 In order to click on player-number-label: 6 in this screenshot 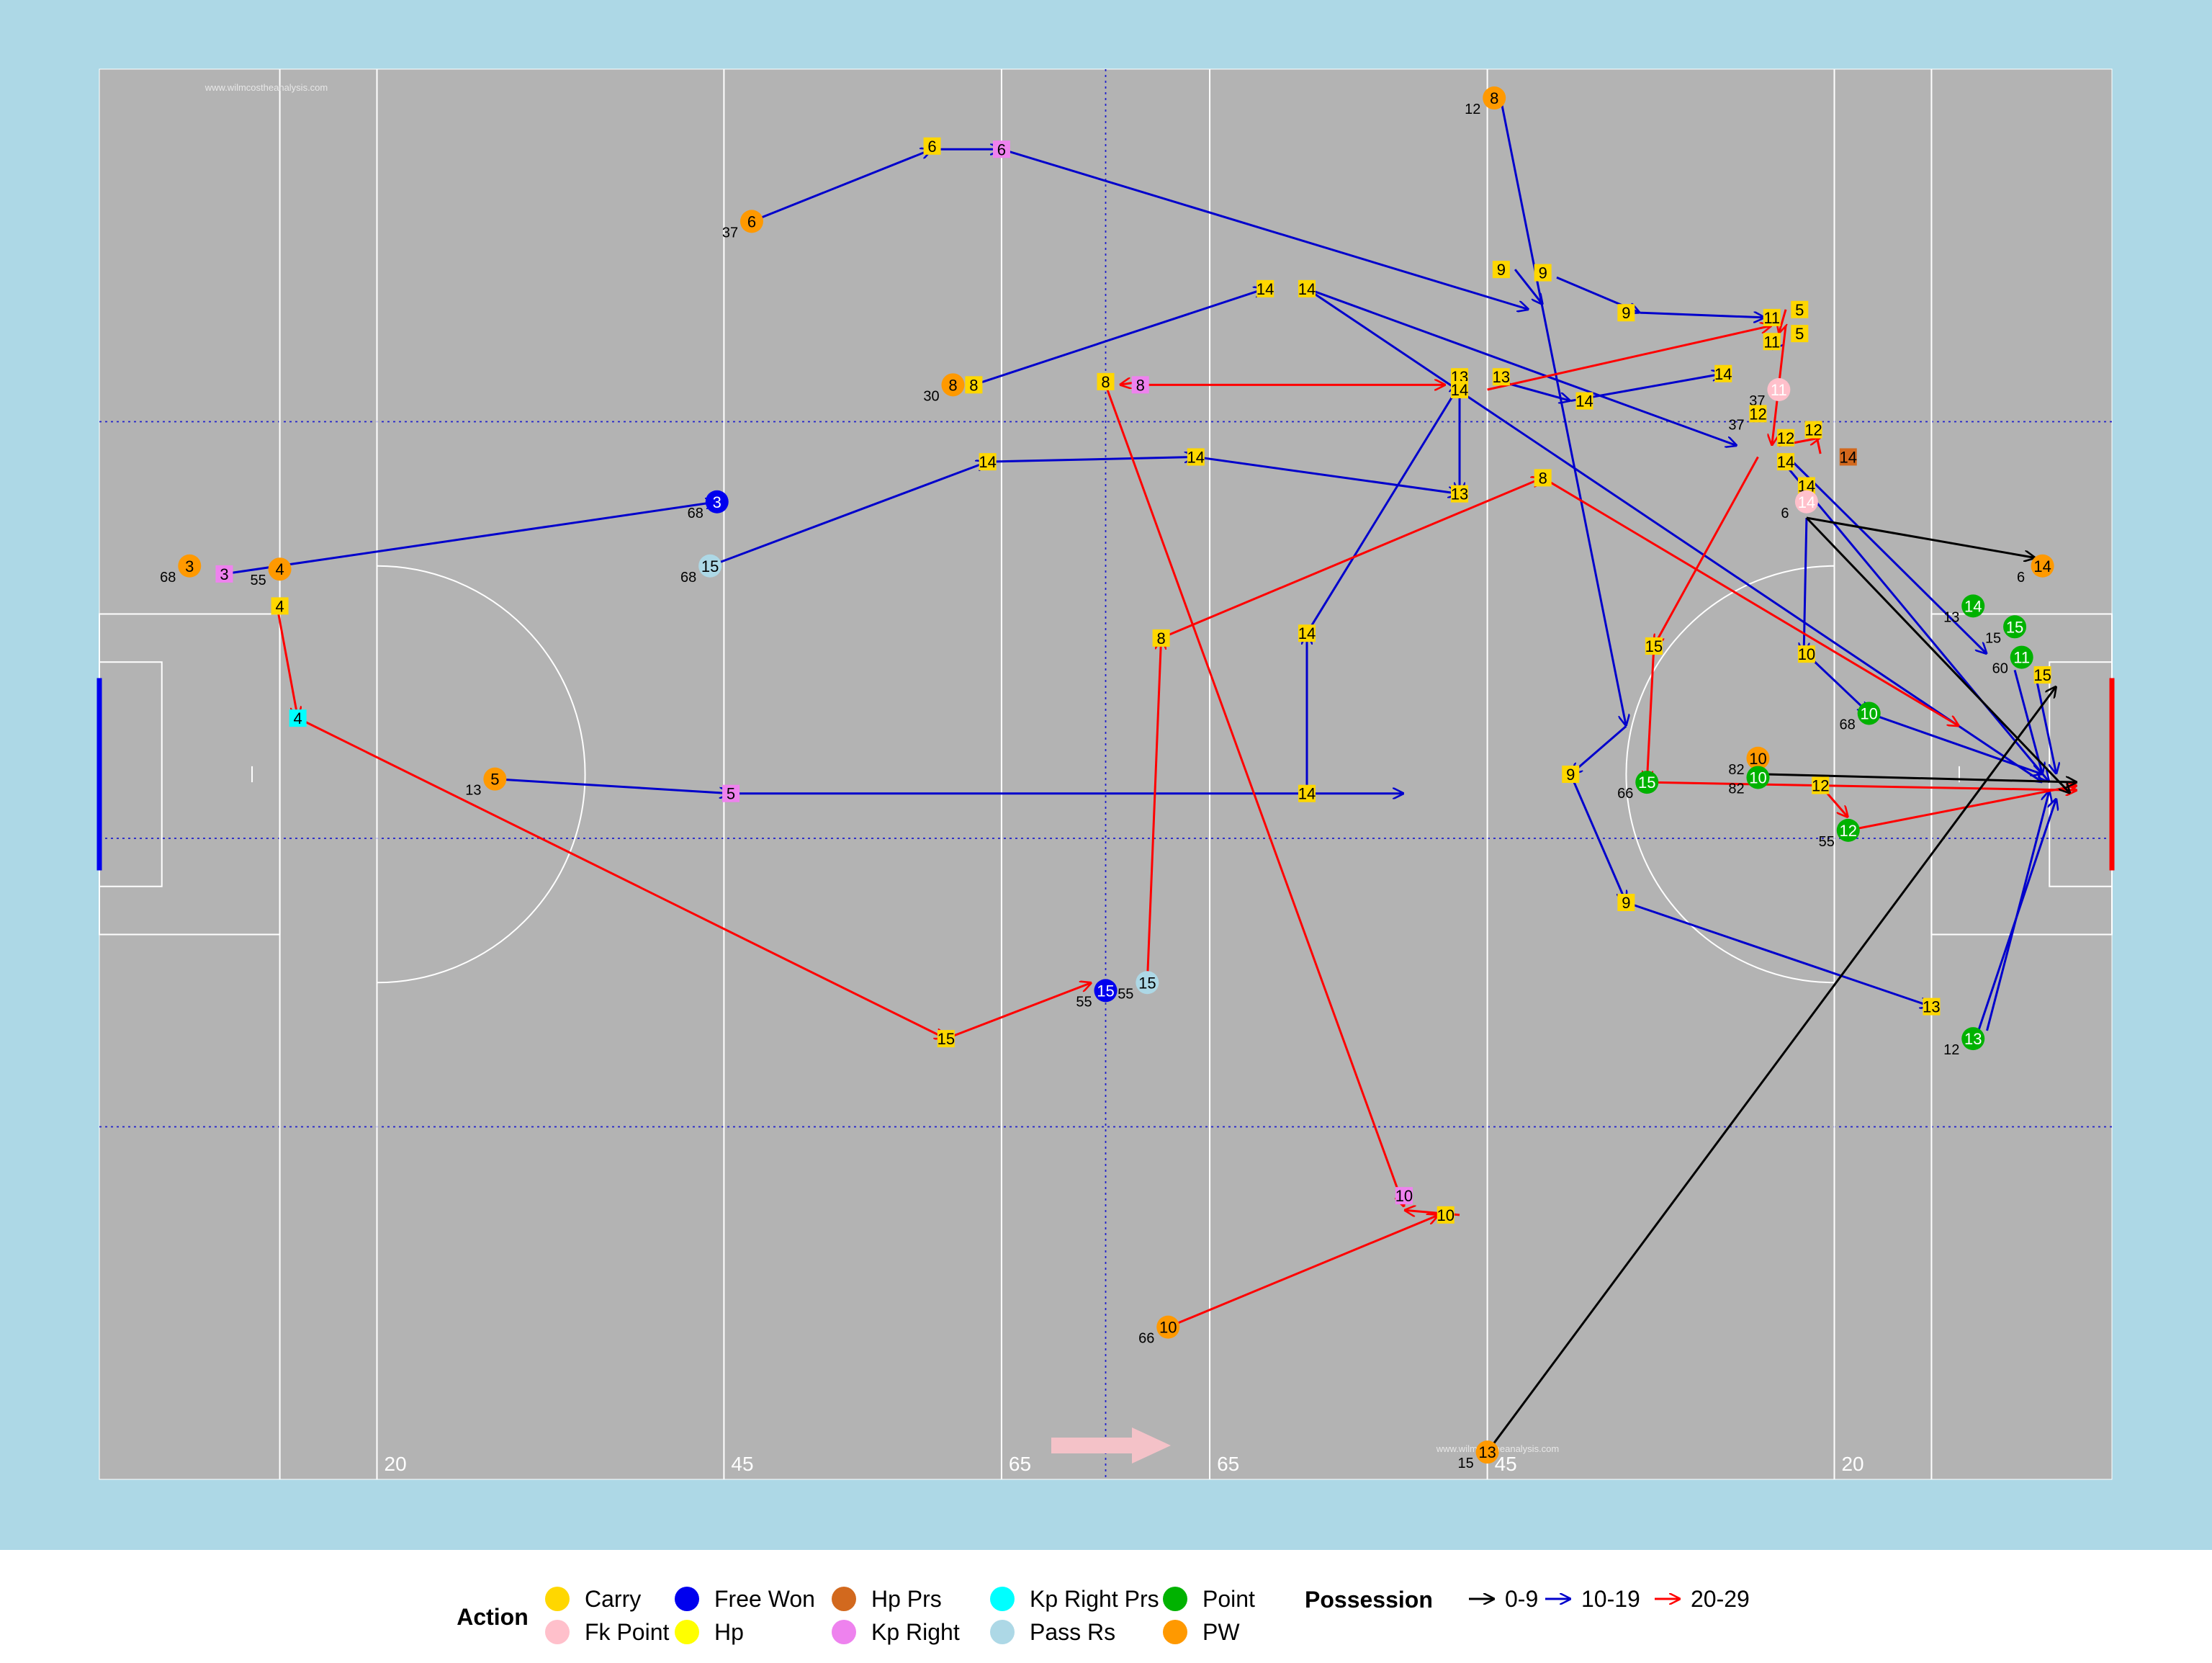, I will do `click(931, 147)`.